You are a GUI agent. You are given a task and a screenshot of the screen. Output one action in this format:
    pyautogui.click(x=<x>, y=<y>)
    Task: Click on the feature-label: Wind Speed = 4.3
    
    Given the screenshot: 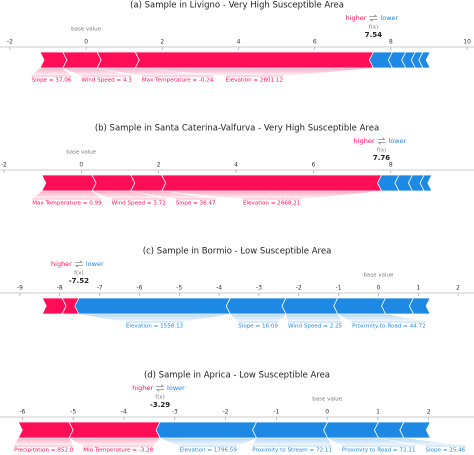 What is the action you would take?
    pyautogui.click(x=106, y=81)
    